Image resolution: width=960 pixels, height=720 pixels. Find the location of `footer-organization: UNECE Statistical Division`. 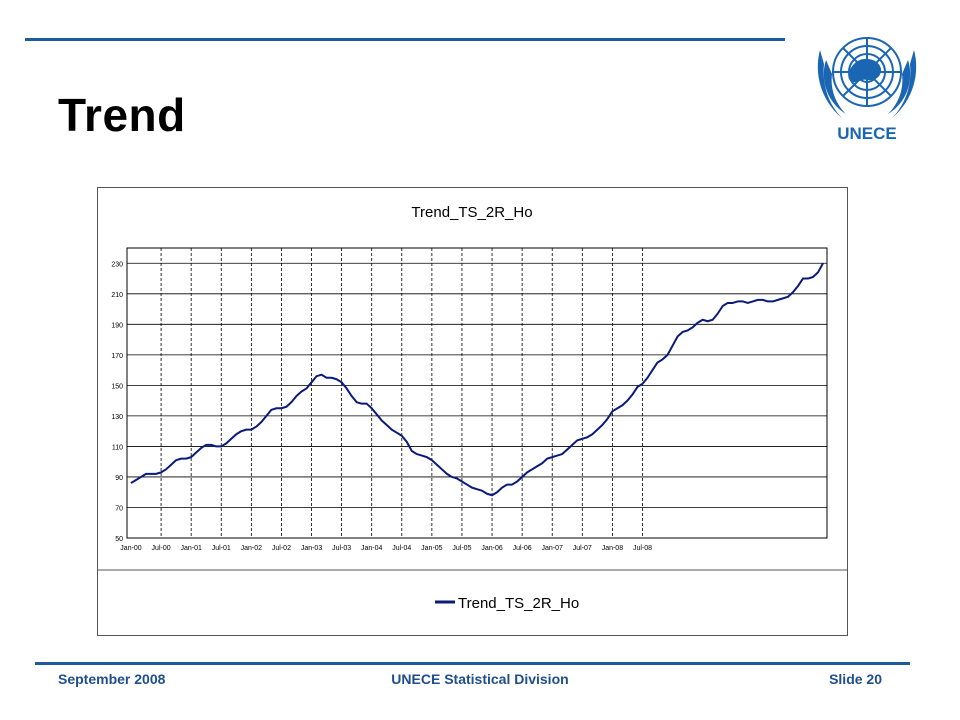

footer-organization: UNECE Statistical Division is located at coordinates (480, 679).